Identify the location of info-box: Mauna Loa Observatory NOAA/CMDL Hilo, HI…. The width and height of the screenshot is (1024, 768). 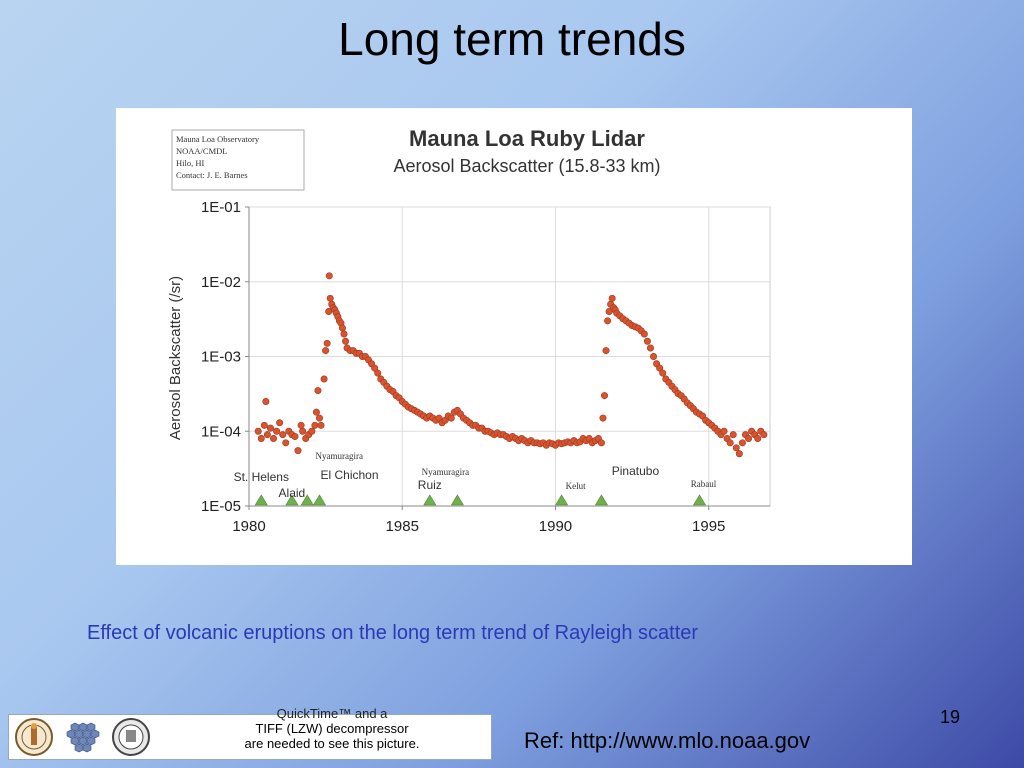
(238, 160).